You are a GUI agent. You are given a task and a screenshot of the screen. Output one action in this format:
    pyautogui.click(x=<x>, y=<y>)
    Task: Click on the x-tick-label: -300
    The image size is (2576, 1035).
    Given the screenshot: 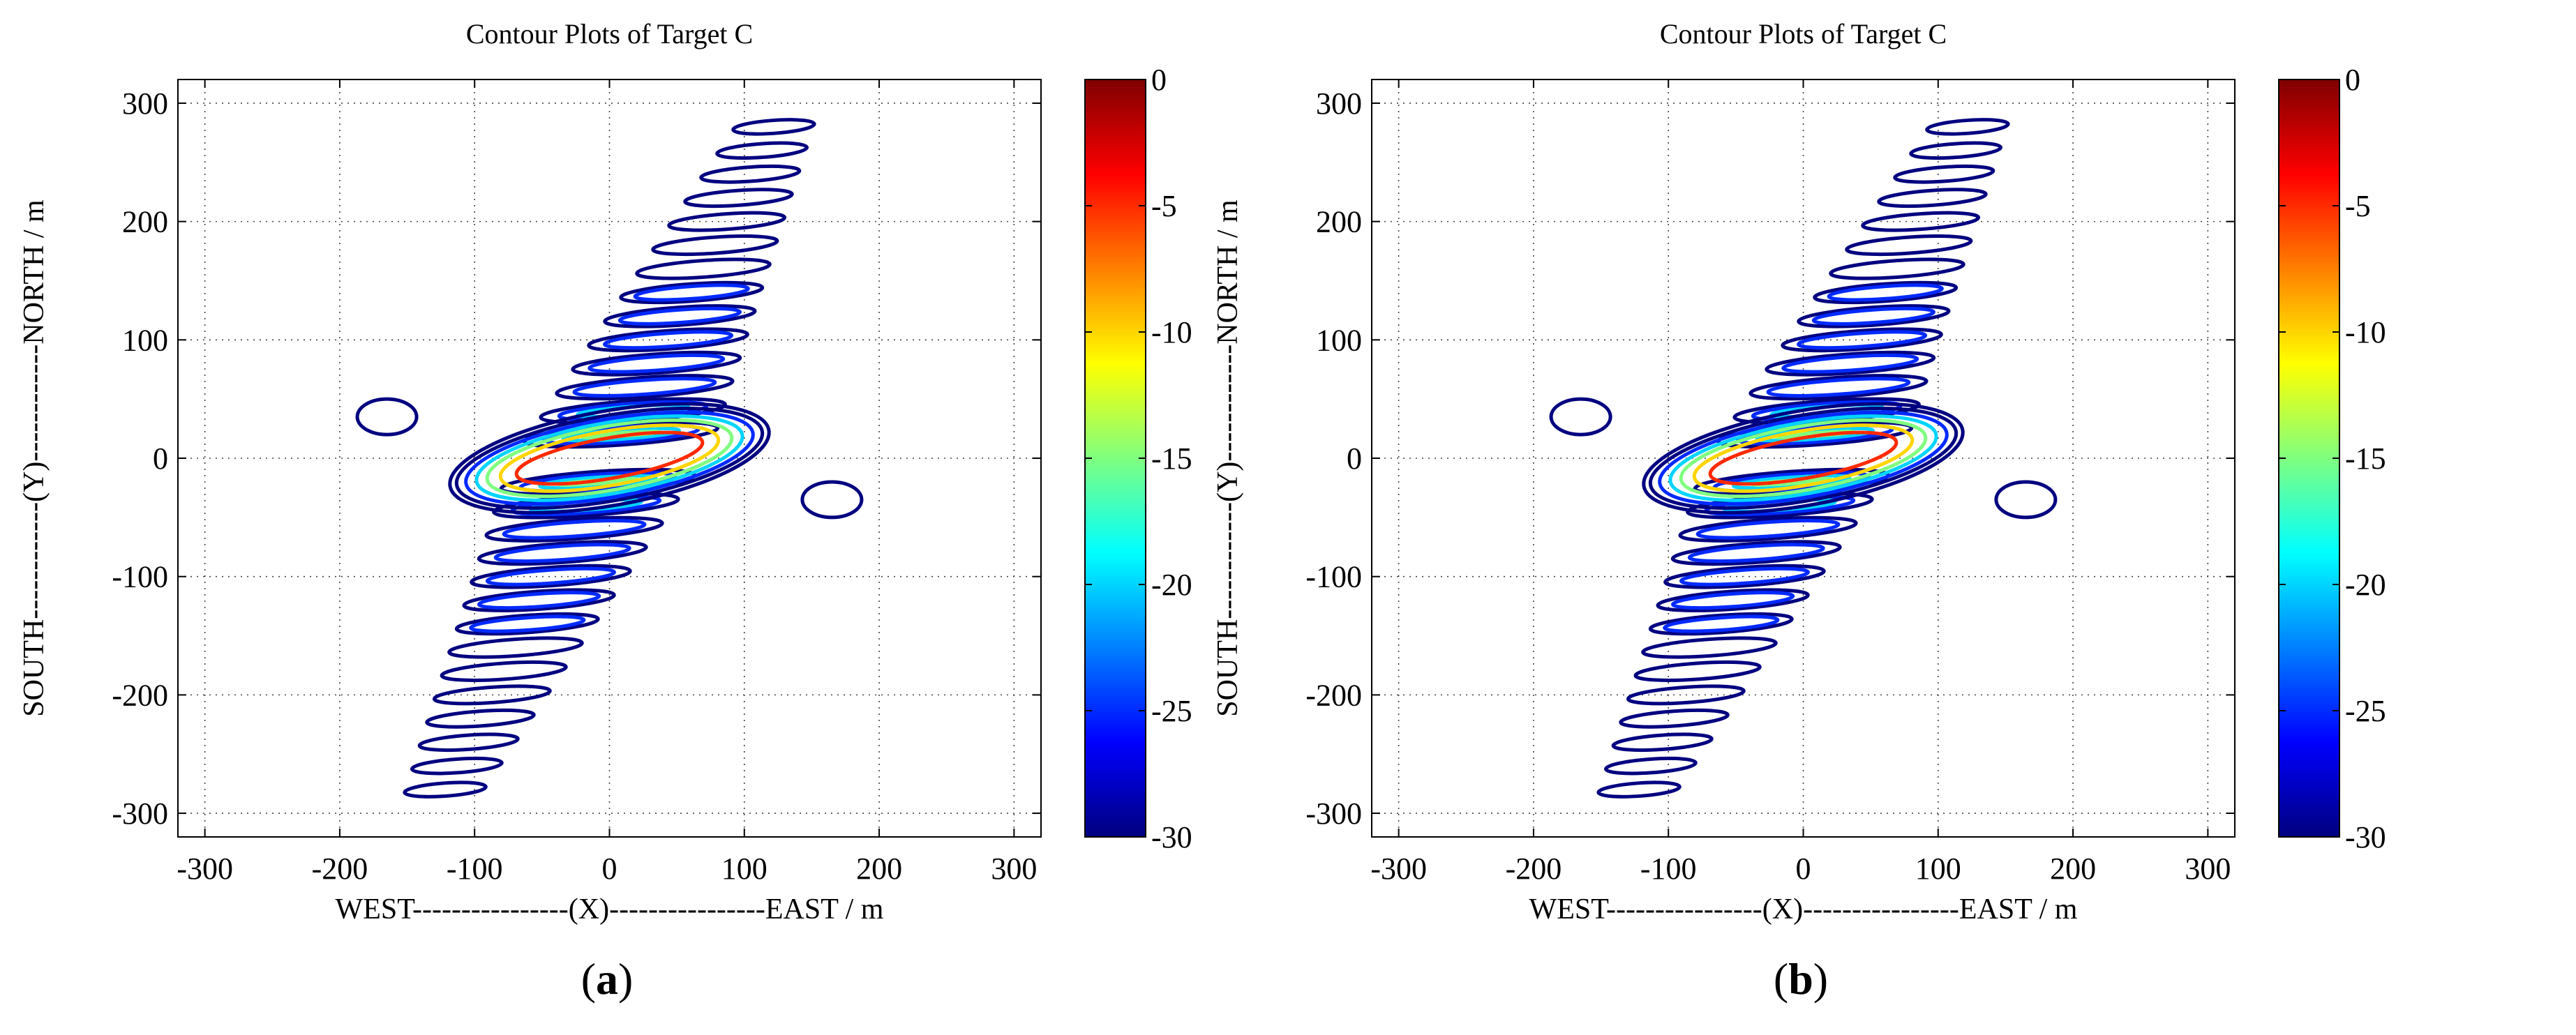 What is the action you would take?
    pyautogui.click(x=205, y=869)
    